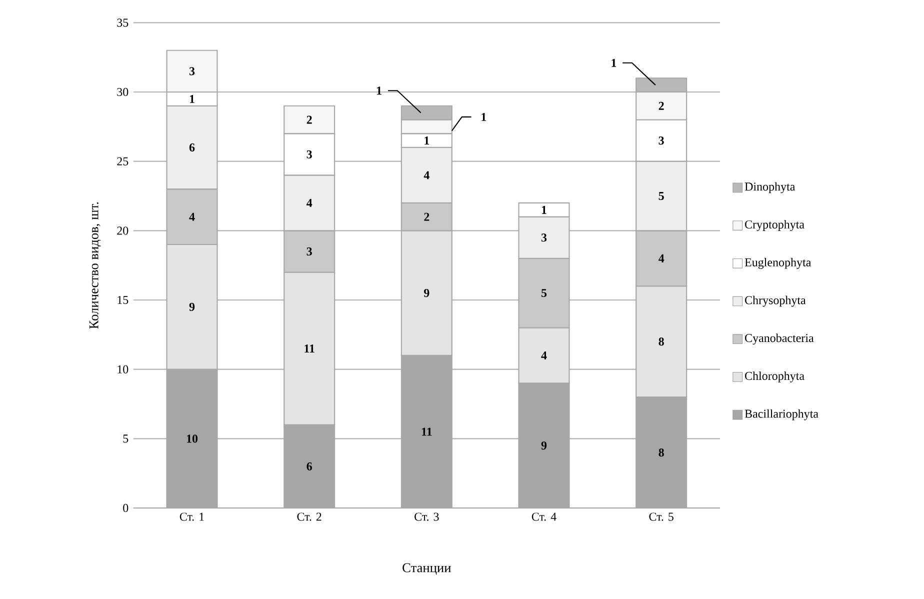 Image resolution: width=924 pixels, height=599 pixels. What do you see at coordinates (661, 516) in the screenshot?
I see `x-tick-label: Ст. 5` at bounding box center [661, 516].